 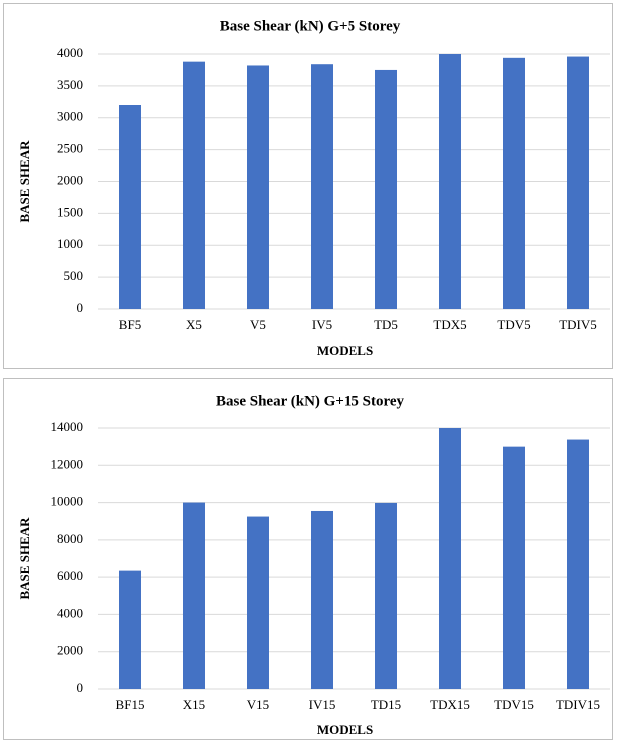 What do you see at coordinates (578, 324) in the screenshot?
I see `x-tick-label: TDIV5` at bounding box center [578, 324].